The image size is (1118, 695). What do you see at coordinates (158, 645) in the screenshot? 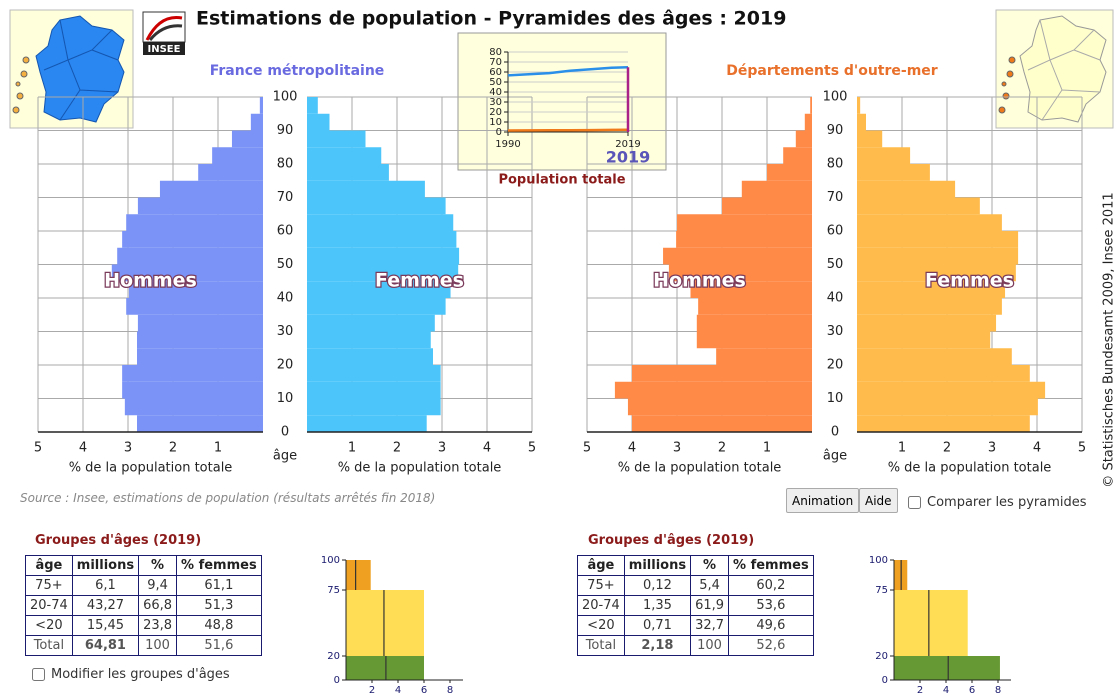
I see `table-cell: 100` at bounding box center [158, 645].